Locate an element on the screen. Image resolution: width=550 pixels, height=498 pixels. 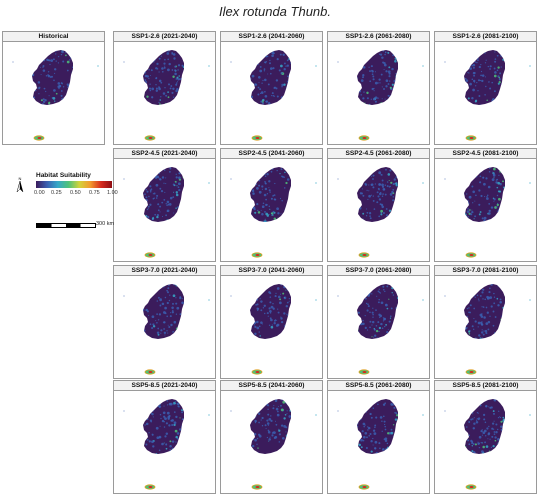
legend-colorbar is located at coordinates (74, 184).